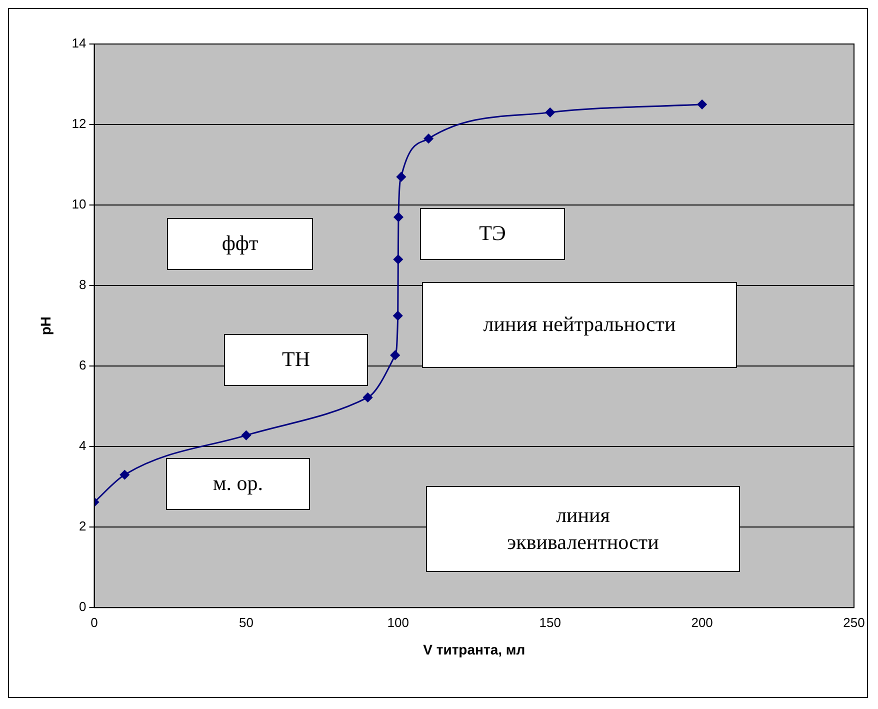  What do you see at coordinates (238, 484) in the screenshot?
I see `text-box: м. ор.` at bounding box center [238, 484].